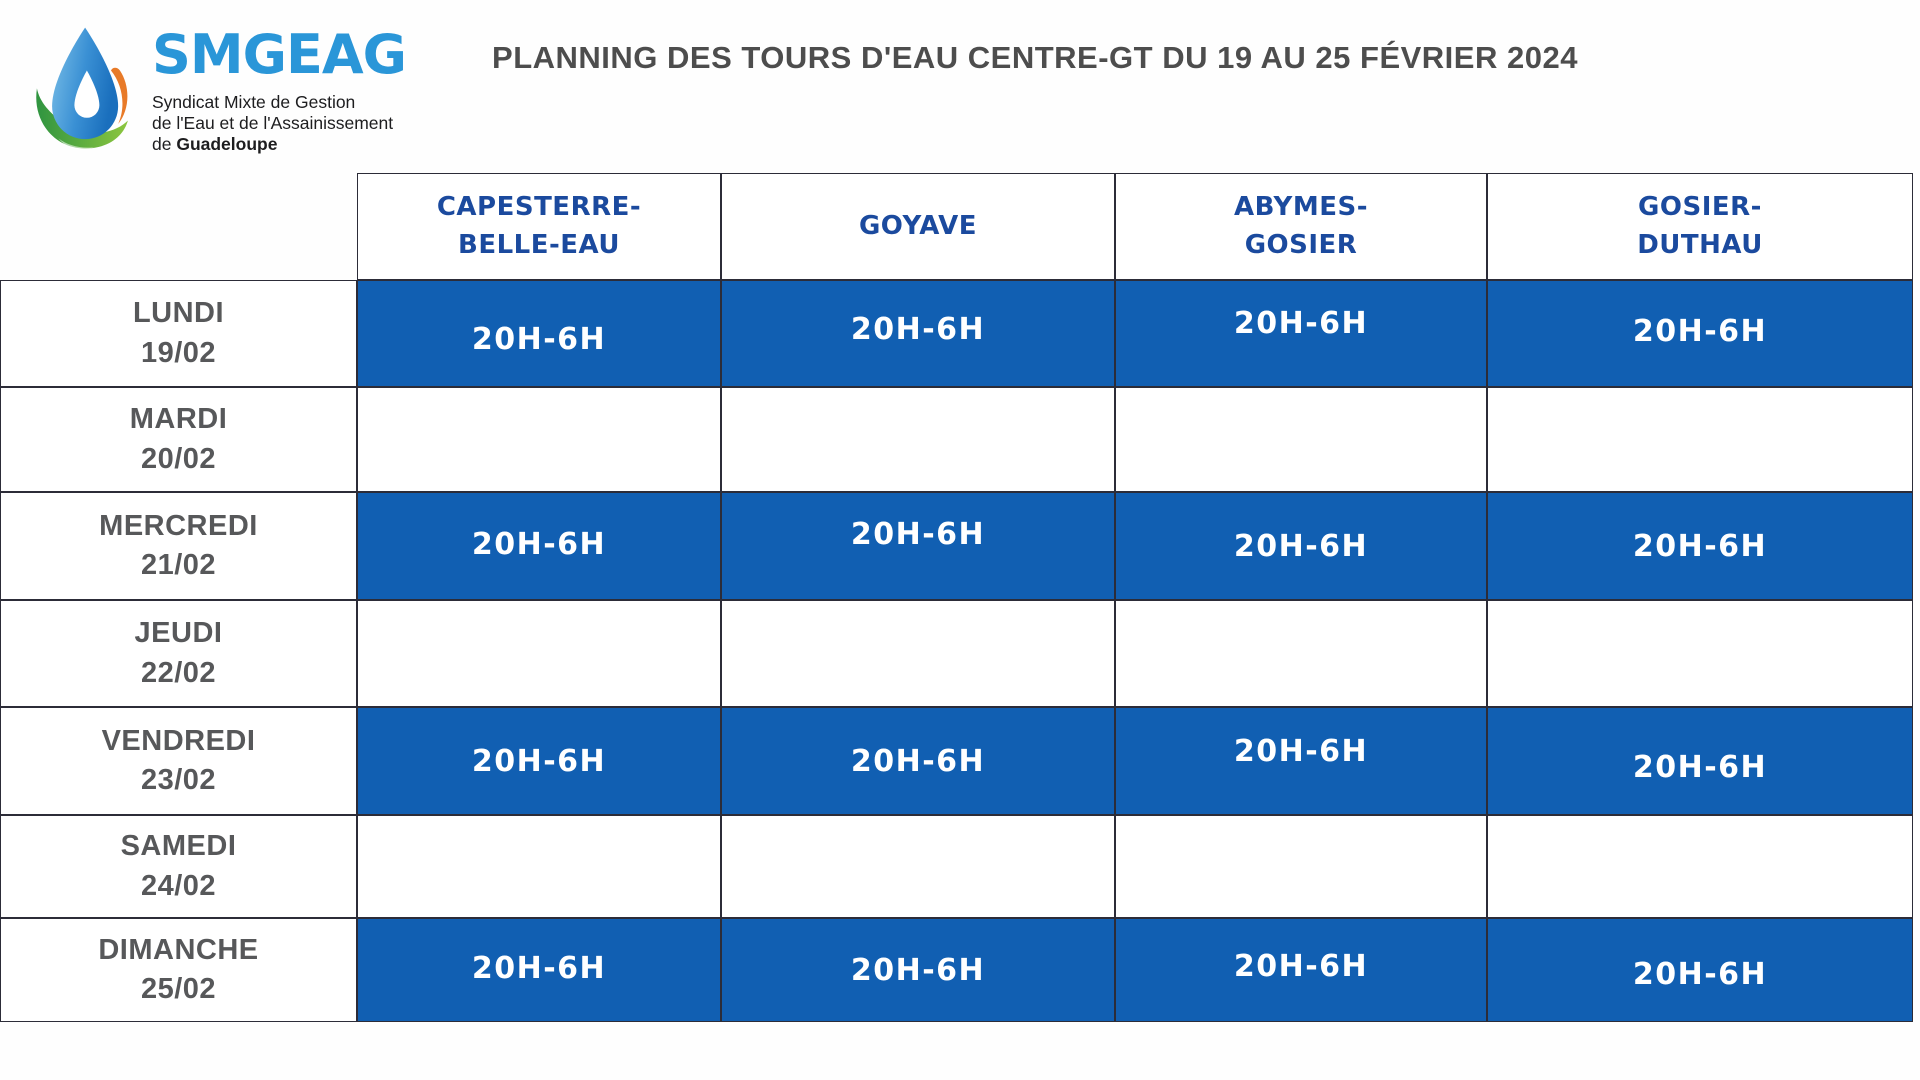 The image size is (1920, 1080). Describe the element at coordinates (539, 866) in the screenshot. I see `schedule-cell-samedi-capesterre` at that location.